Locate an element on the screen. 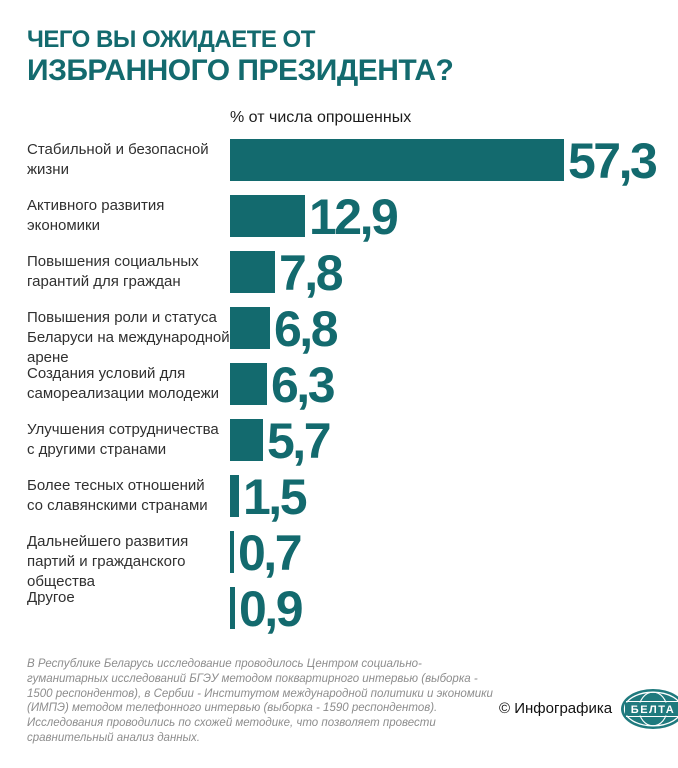  value-label: 7,8 is located at coordinates (311, 273).